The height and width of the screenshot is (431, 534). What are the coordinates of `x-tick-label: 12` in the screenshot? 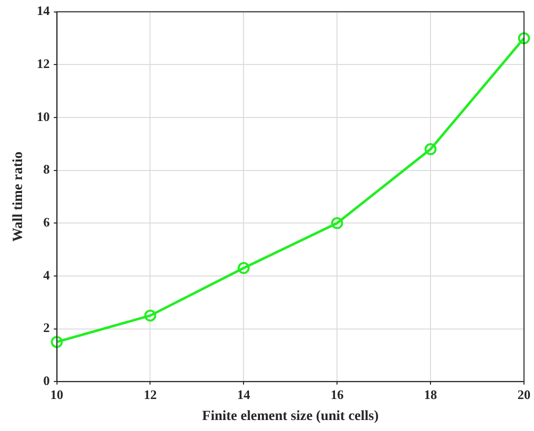 It's located at (150, 394).